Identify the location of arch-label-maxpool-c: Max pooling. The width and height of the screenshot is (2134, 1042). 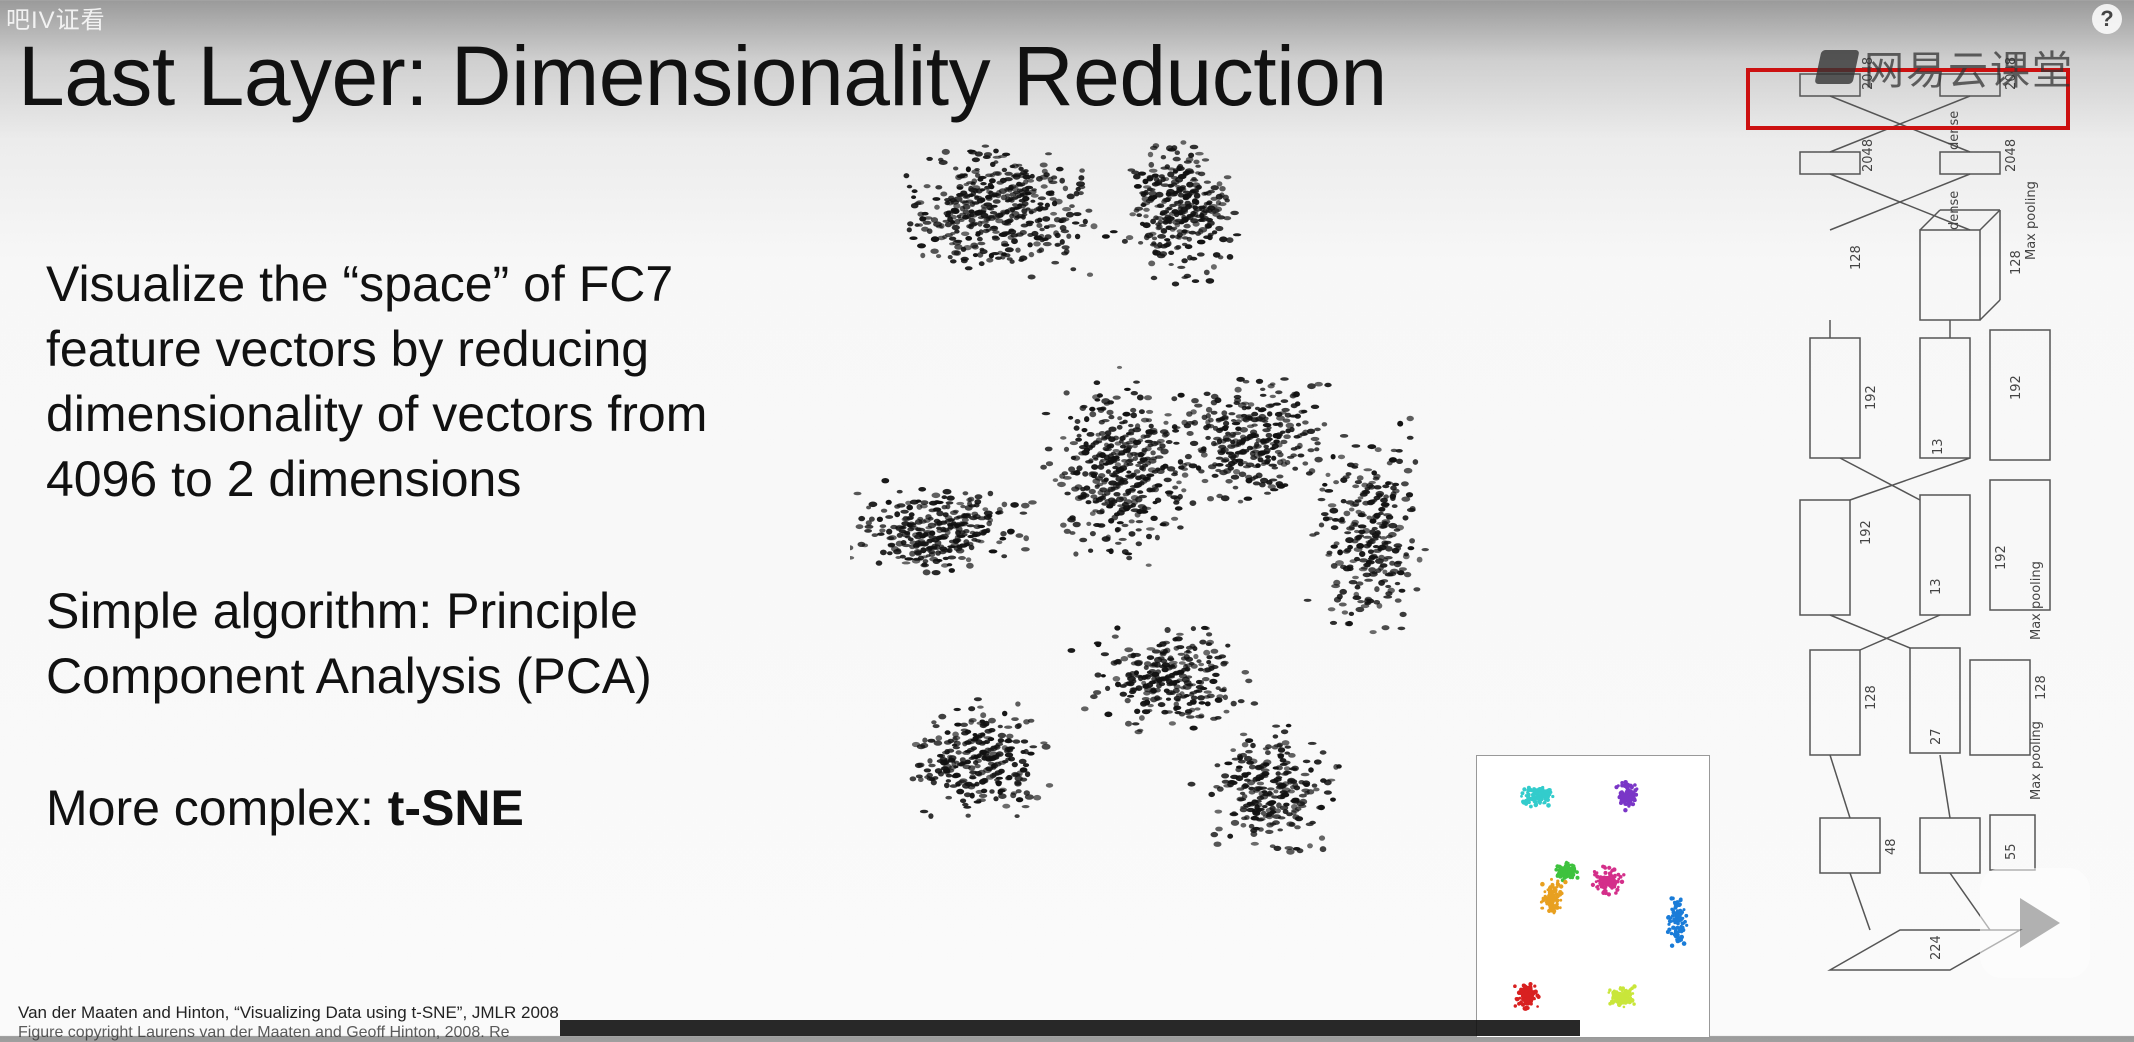
(2036, 760).